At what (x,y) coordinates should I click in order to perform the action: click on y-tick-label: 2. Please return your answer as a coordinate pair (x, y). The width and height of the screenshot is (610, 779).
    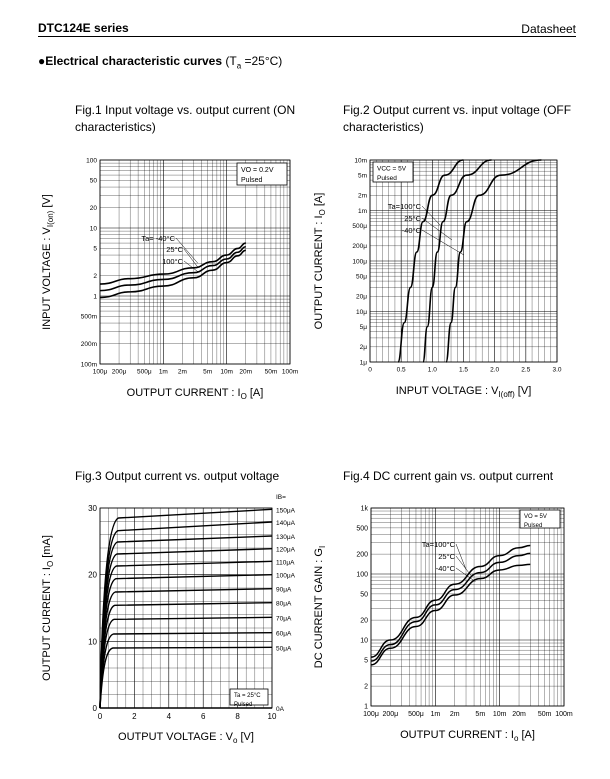
    Looking at the image, I should click on (95, 276).